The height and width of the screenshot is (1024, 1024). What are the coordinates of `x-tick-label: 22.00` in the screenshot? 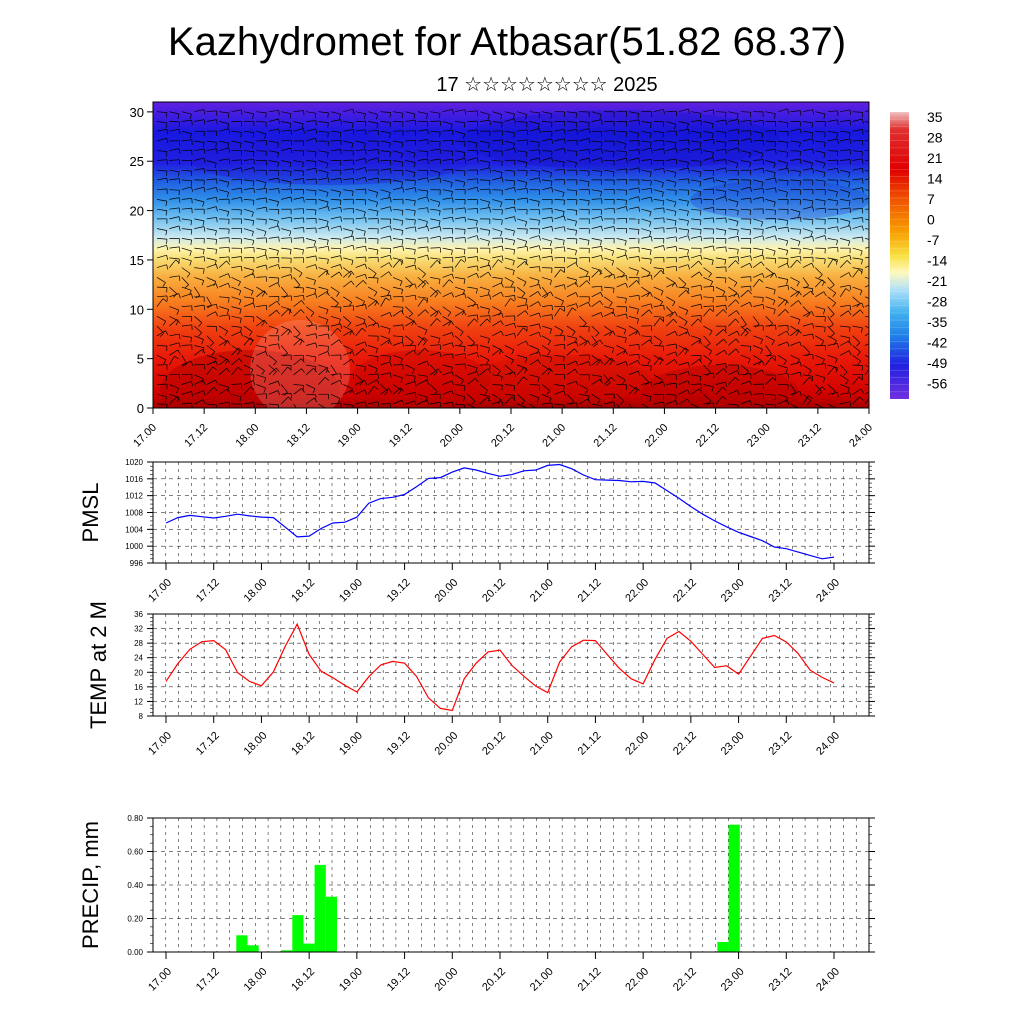 It's located at (637, 591).